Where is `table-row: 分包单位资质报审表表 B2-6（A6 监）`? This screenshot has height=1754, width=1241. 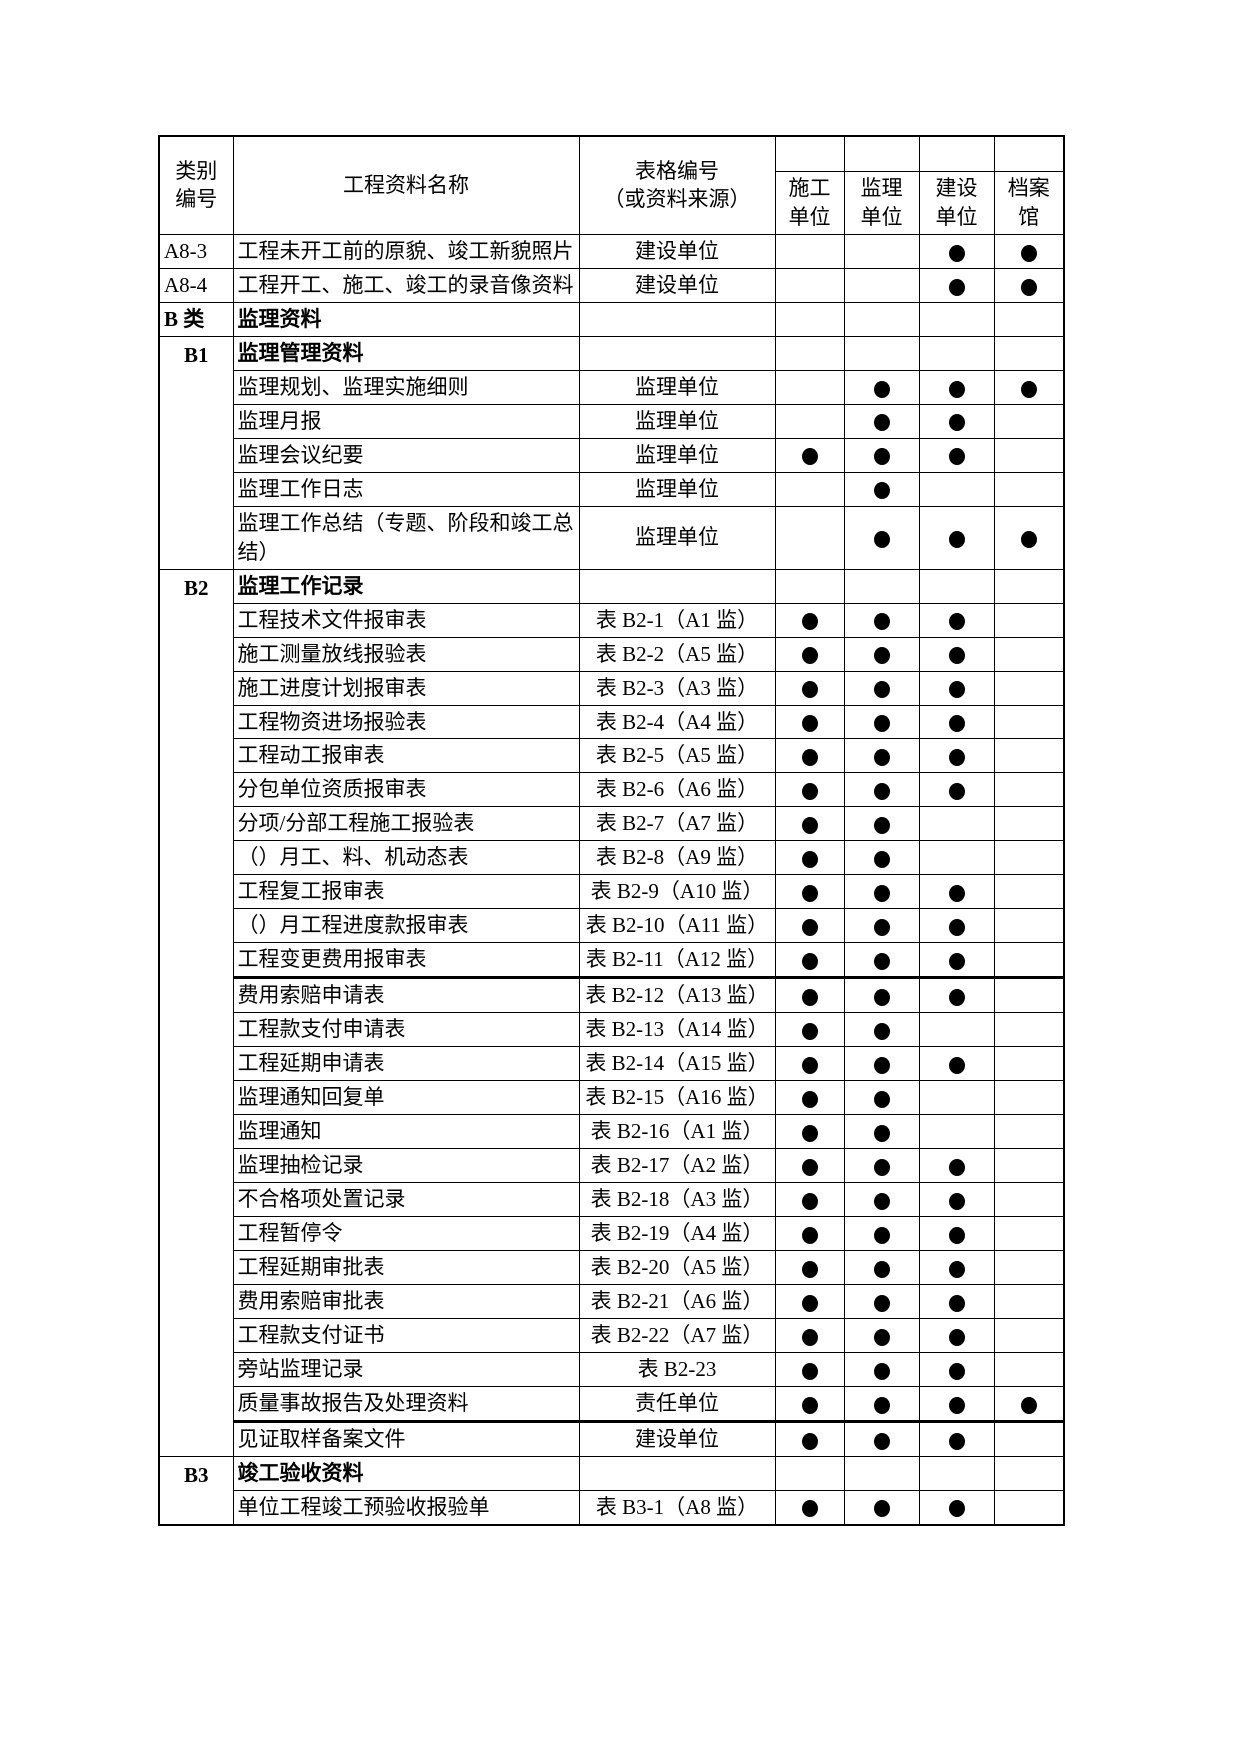
table-row: 分包单位资质报审表表 B2-6（A6 监） is located at coordinates (612, 790).